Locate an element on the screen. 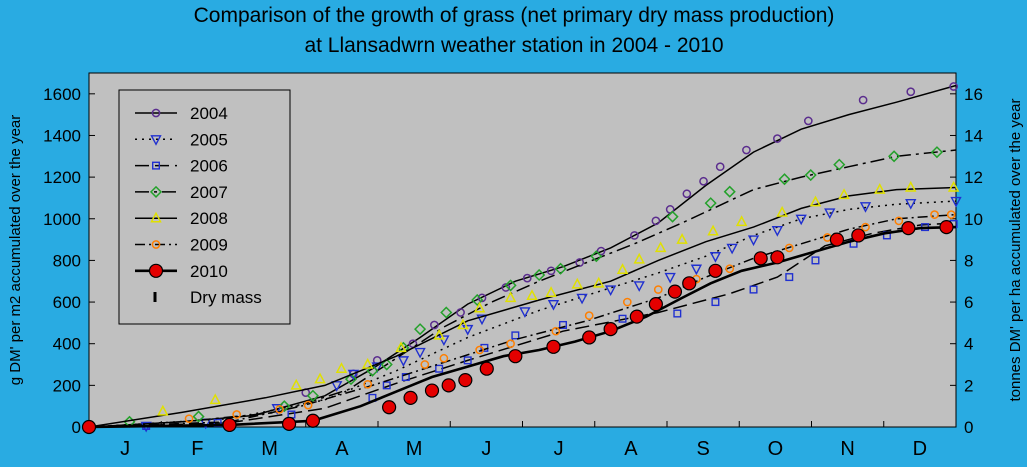  y-tick-label-right: 12 is located at coordinates (973, 177).